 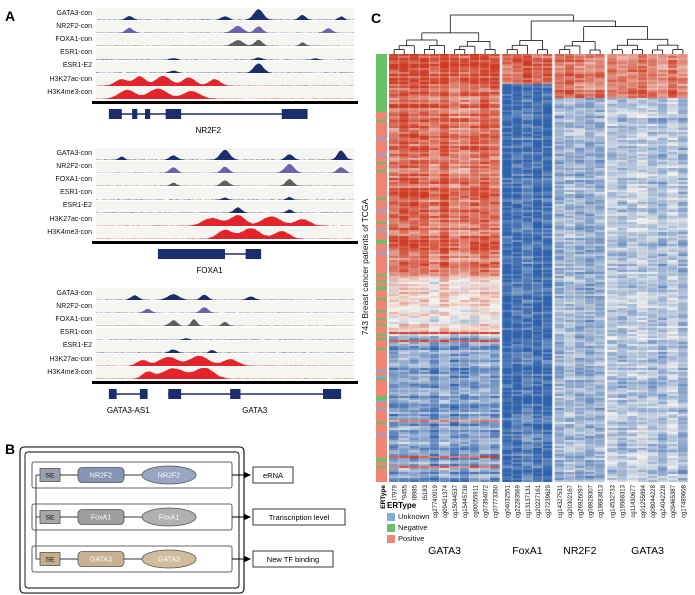 I want to click on tf-rect-label: NR2F2, so click(x=101, y=476).